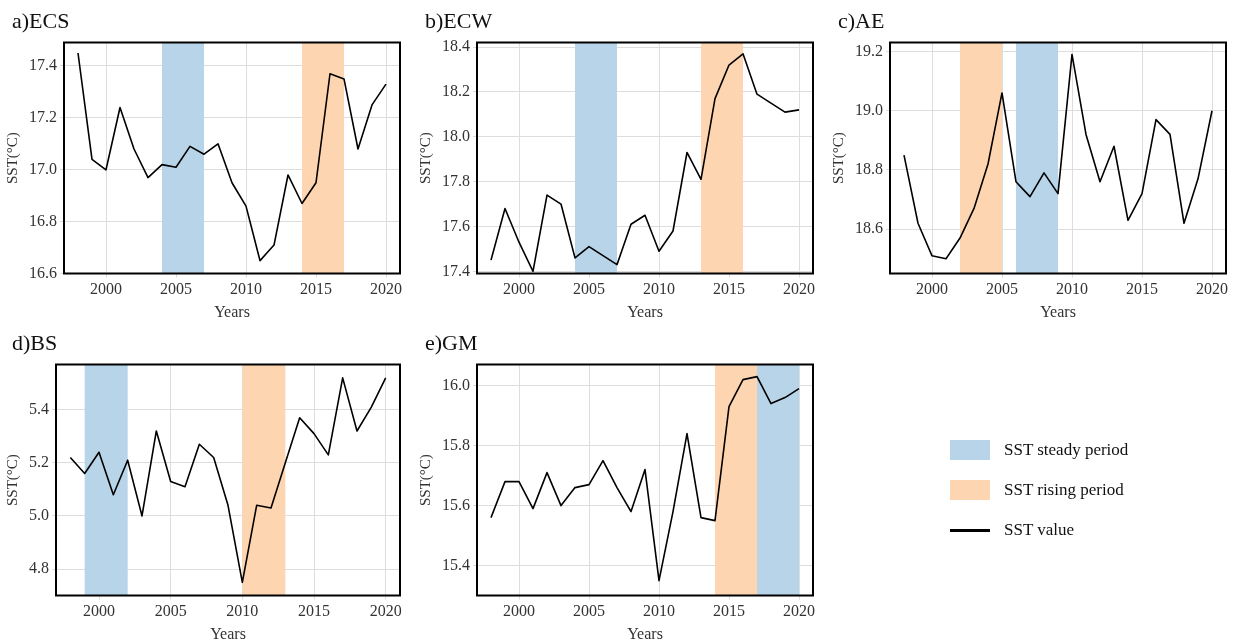 The height and width of the screenshot is (642, 1240). Describe the element at coordinates (869, 228) in the screenshot. I see `y-tick-label: 18.6` at that location.